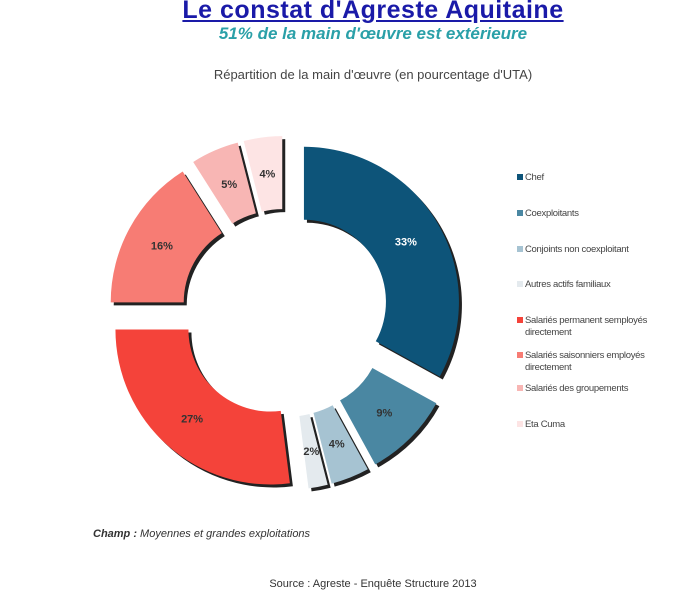 This screenshot has height=614, width=699. What do you see at coordinates (591, 178) in the screenshot?
I see `legend-item: Chef` at bounding box center [591, 178].